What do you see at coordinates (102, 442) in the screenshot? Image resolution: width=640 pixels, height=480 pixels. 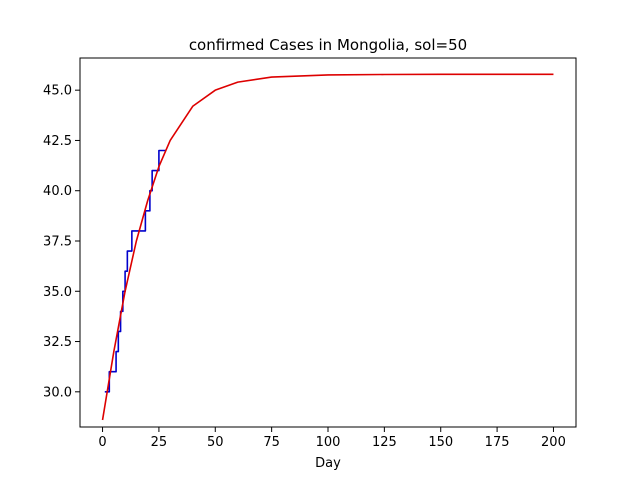 I see `x-tick-label: 0` at bounding box center [102, 442].